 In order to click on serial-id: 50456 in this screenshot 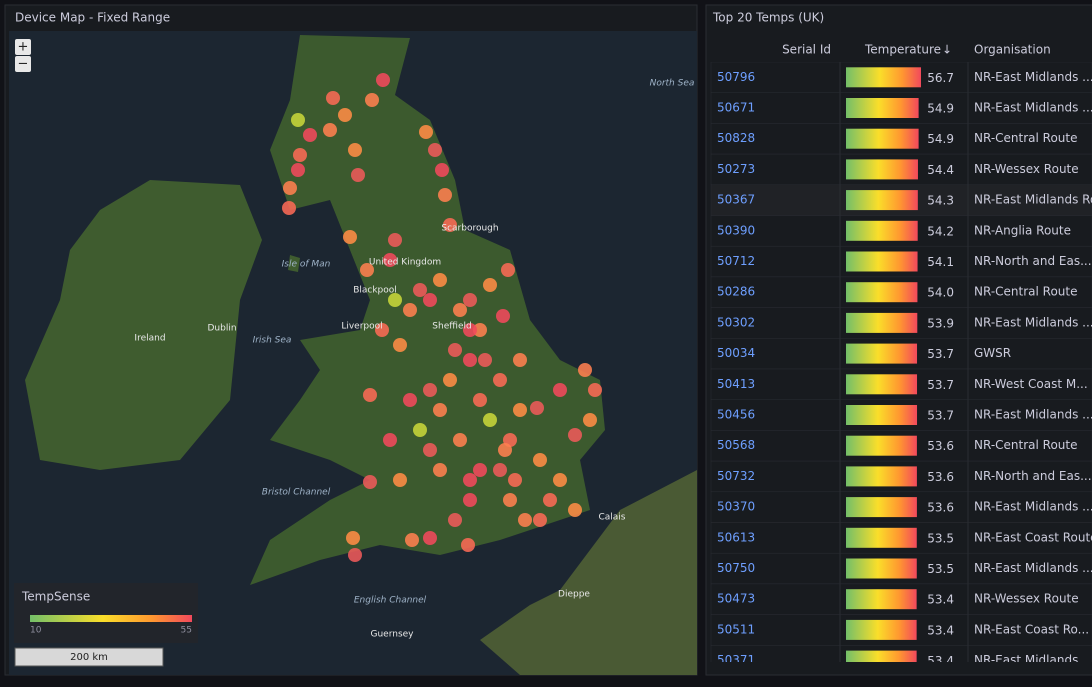, I will do `click(736, 415)`.